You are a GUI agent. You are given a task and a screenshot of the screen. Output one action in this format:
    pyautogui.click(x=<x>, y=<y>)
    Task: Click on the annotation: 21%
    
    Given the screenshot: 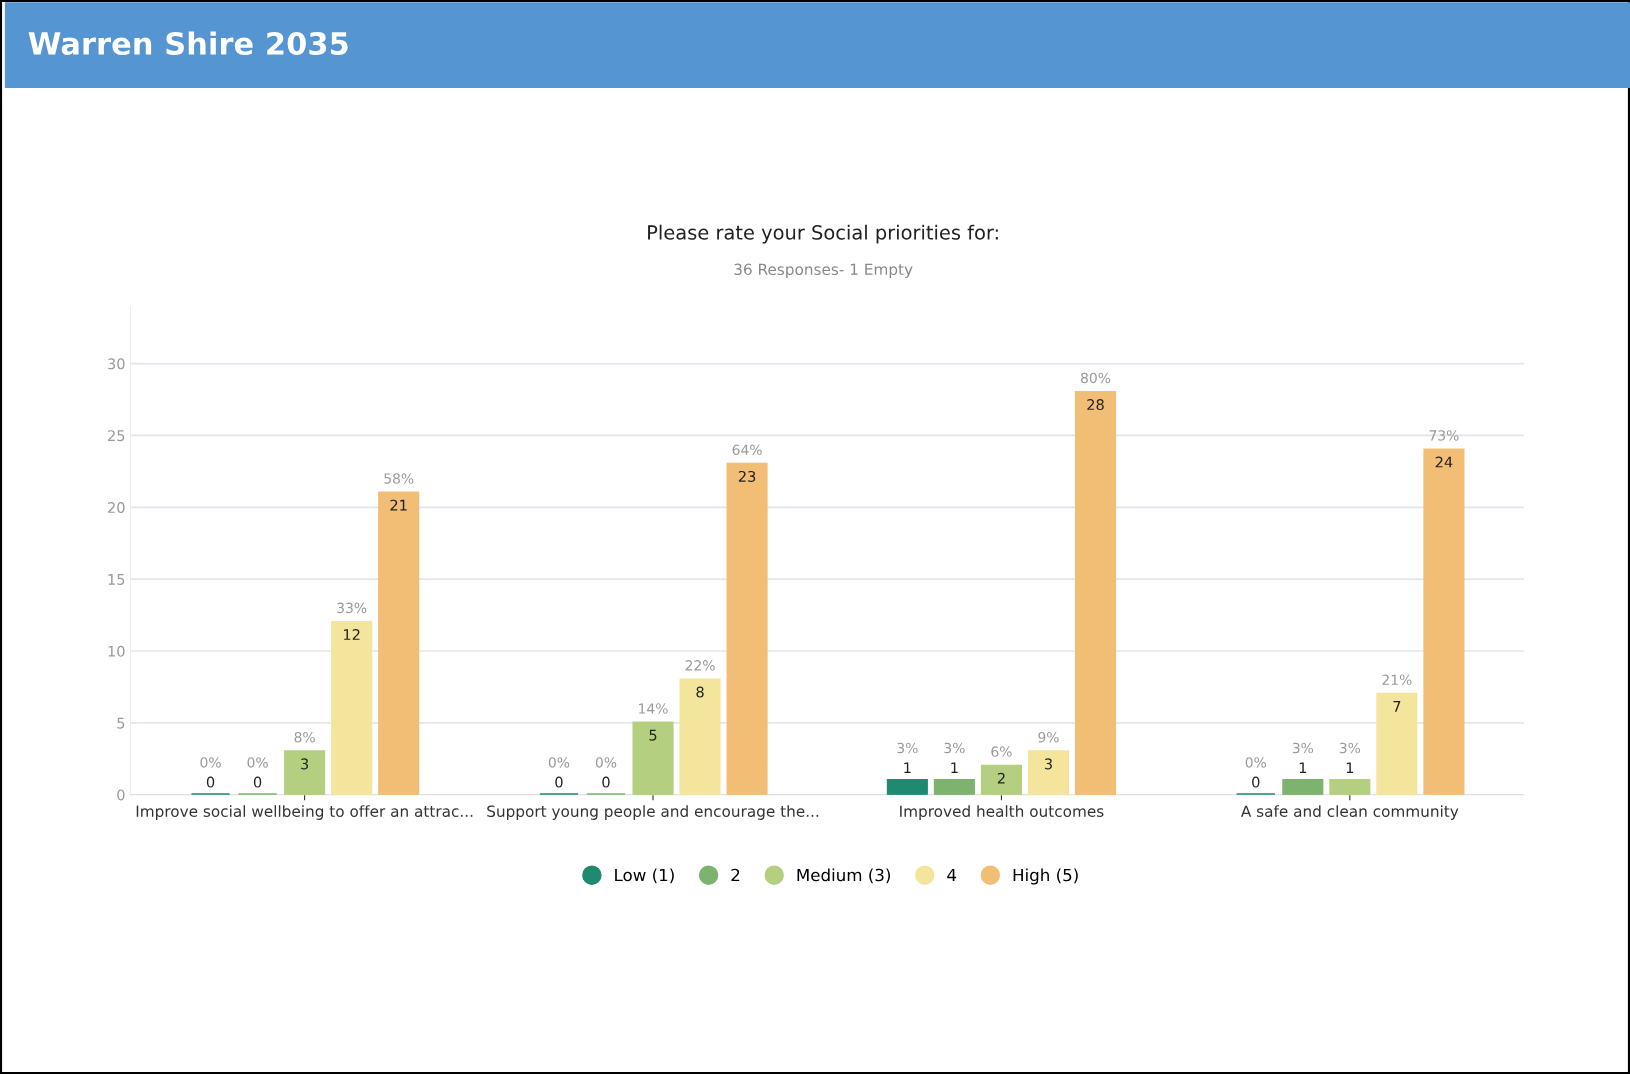 What is the action you would take?
    pyautogui.click(x=1397, y=679)
    